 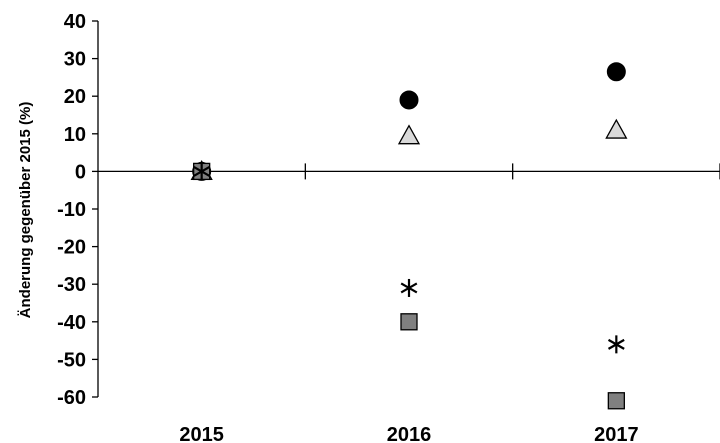 What do you see at coordinates (201, 433) in the screenshot?
I see `x-tick-label: 2015` at bounding box center [201, 433].